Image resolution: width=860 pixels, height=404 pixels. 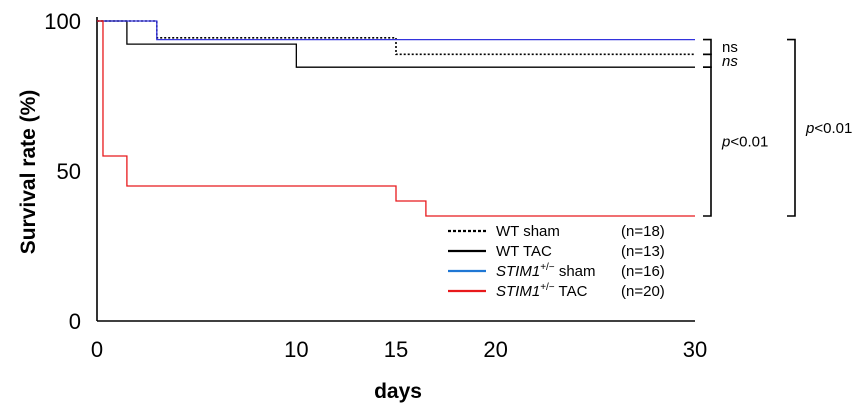 I want to click on y-tick-label: 100, so click(x=62, y=21).